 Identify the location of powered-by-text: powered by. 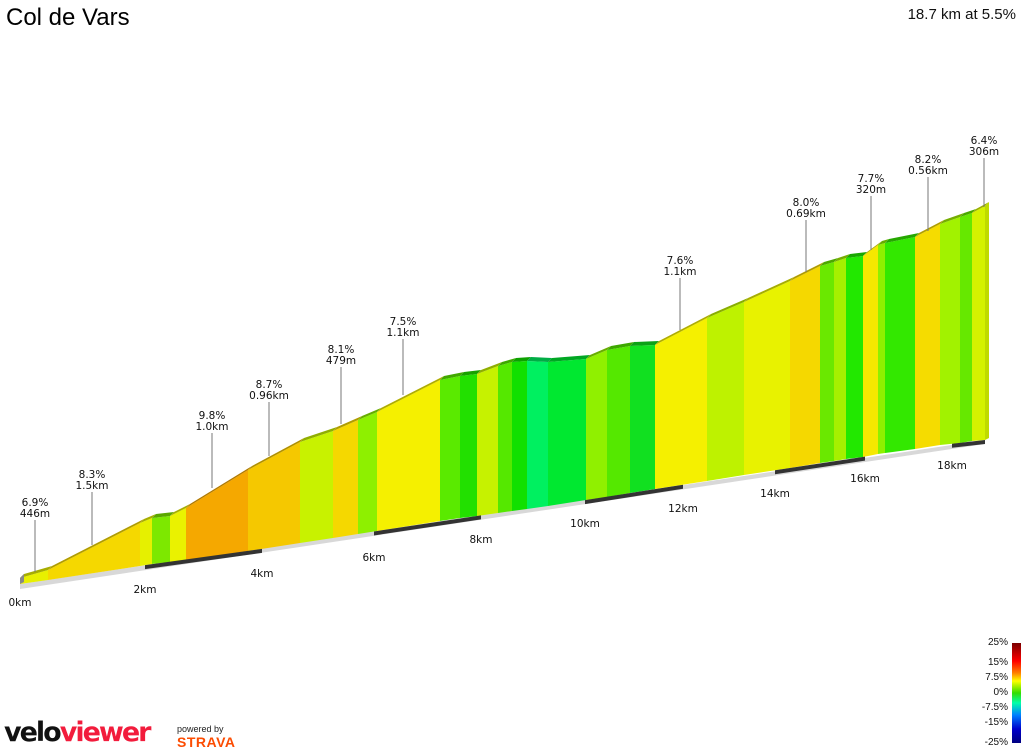
(200, 729).